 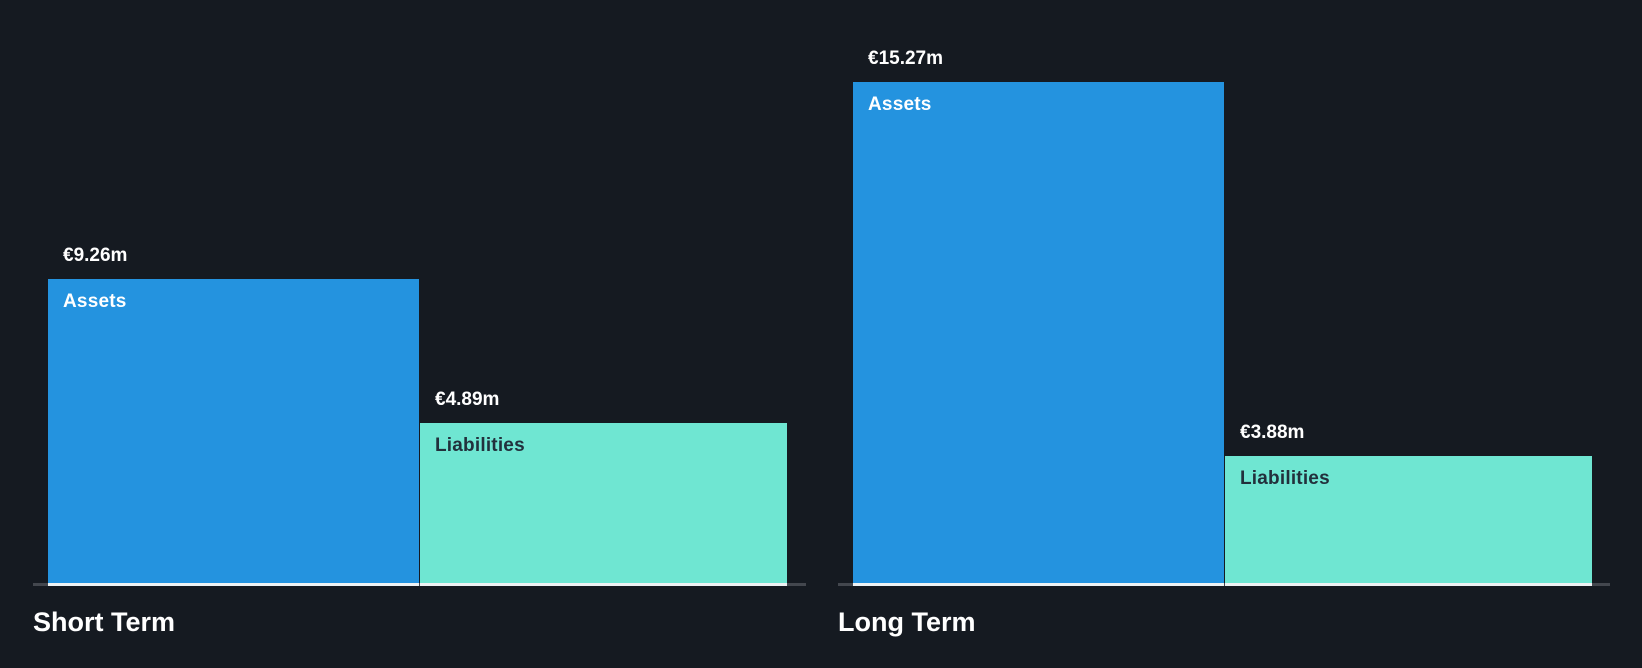 I want to click on bar-value-label: €15.27m, so click(x=906, y=58).